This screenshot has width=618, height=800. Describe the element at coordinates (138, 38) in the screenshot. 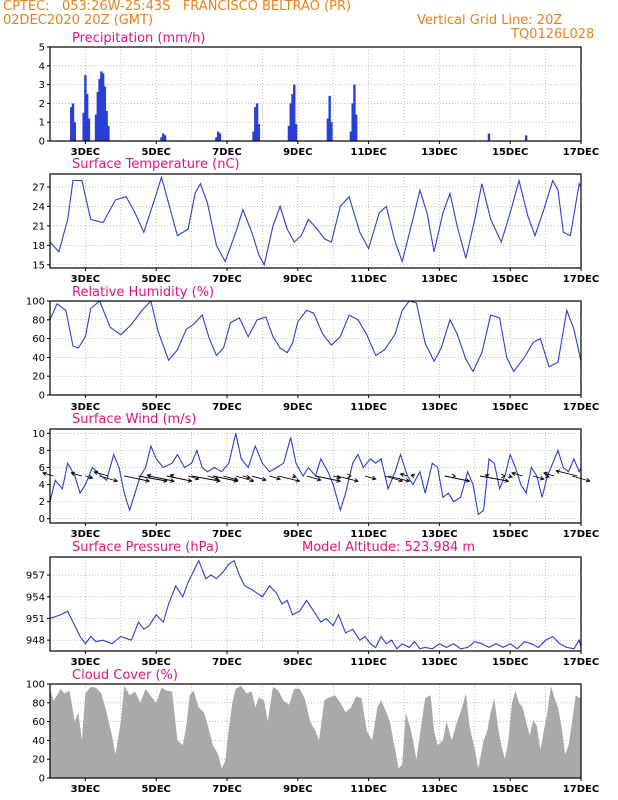

I see `title-precip: Precipitation (mm/h)` at that location.